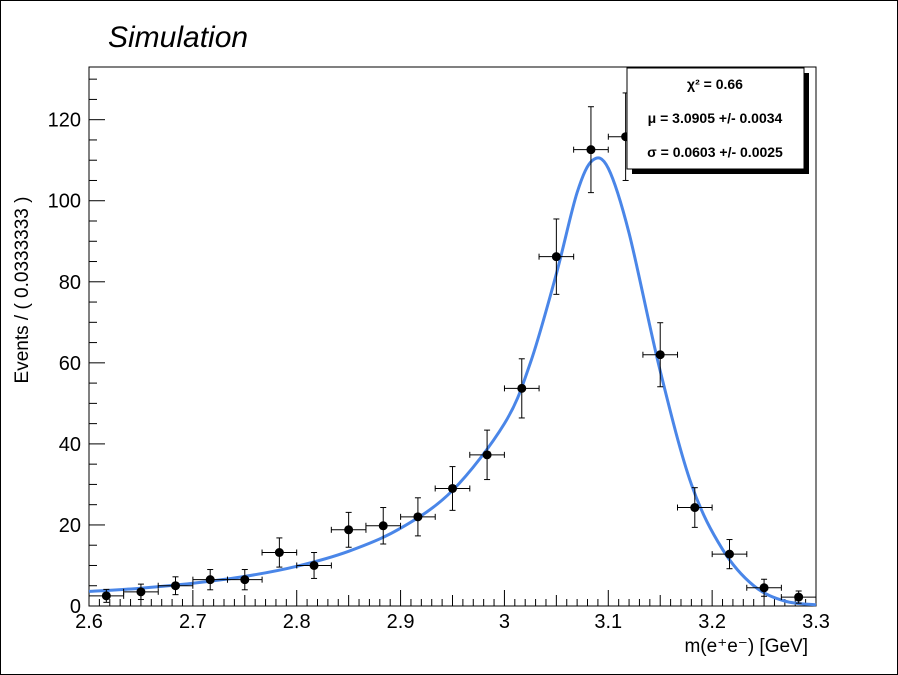  Describe the element at coordinates (452, 622) in the screenshot. I see `x-tick-labels: 2.6 2.7 2.8 2.9 3 3.1 3.2 3.3` at that location.